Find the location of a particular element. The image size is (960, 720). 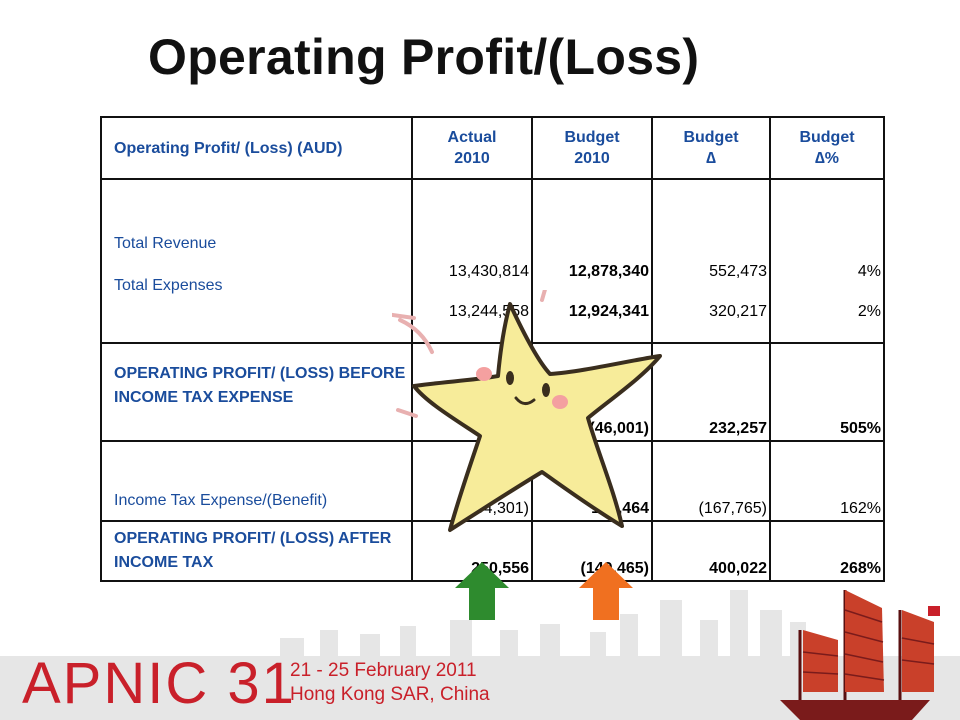

row-label-expenses: Total Expenses is located at coordinates (168, 285).